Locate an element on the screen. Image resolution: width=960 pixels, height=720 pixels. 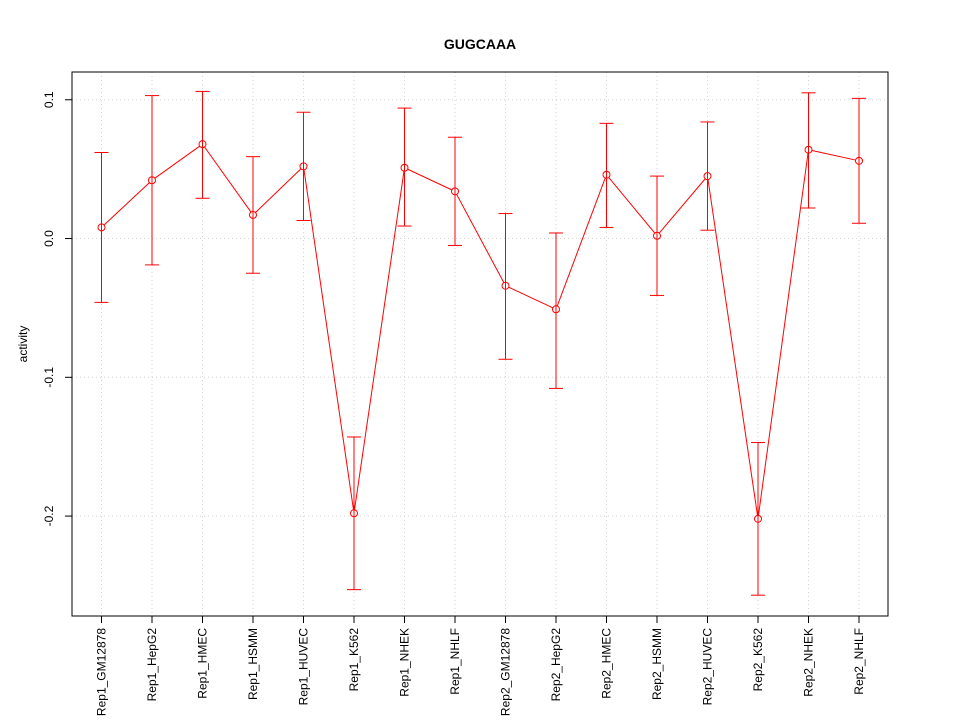
x-tick-label: Rep2_NHLF is located at coordinates (859, 661).